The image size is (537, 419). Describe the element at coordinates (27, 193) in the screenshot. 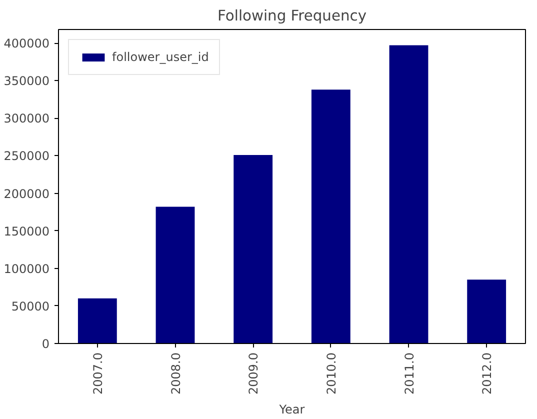

I see `y-tick-label: 200000` at that location.